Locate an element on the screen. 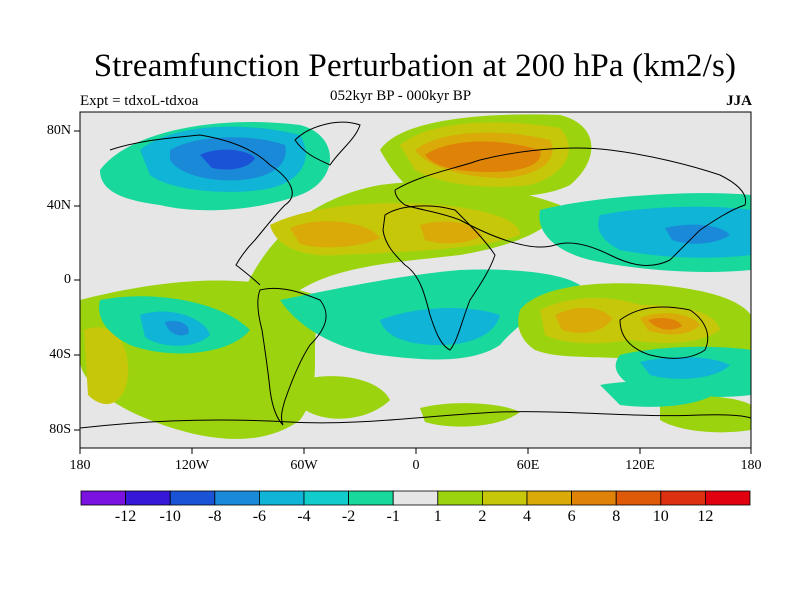 The image size is (800, 600). lat-label-80S: 80S is located at coordinates (60, 429).